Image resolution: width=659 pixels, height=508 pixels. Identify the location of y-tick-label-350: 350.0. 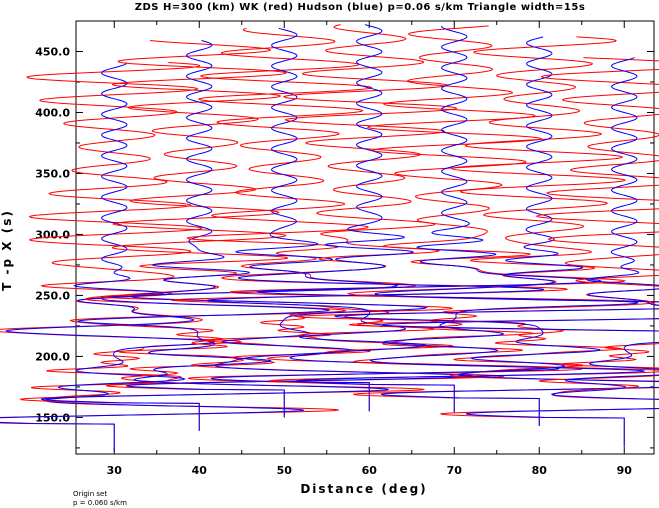
(52, 173).